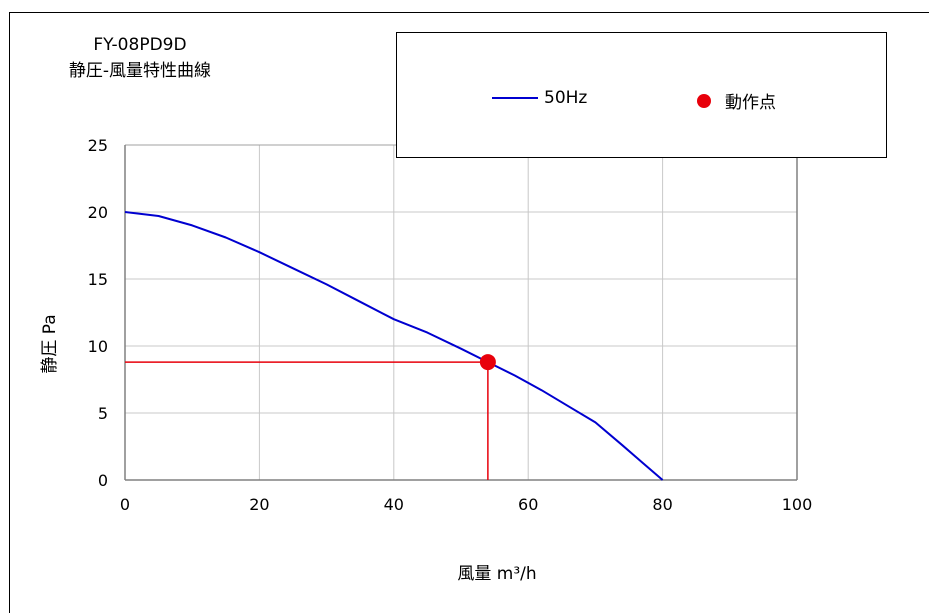 The width and height of the screenshot is (929, 613). What do you see at coordinates (140, 58) in the screenshot?
I see `chart-title-block: FY-08PD9D 静圧-風量特性曲線` at bounding box center [140, 58].